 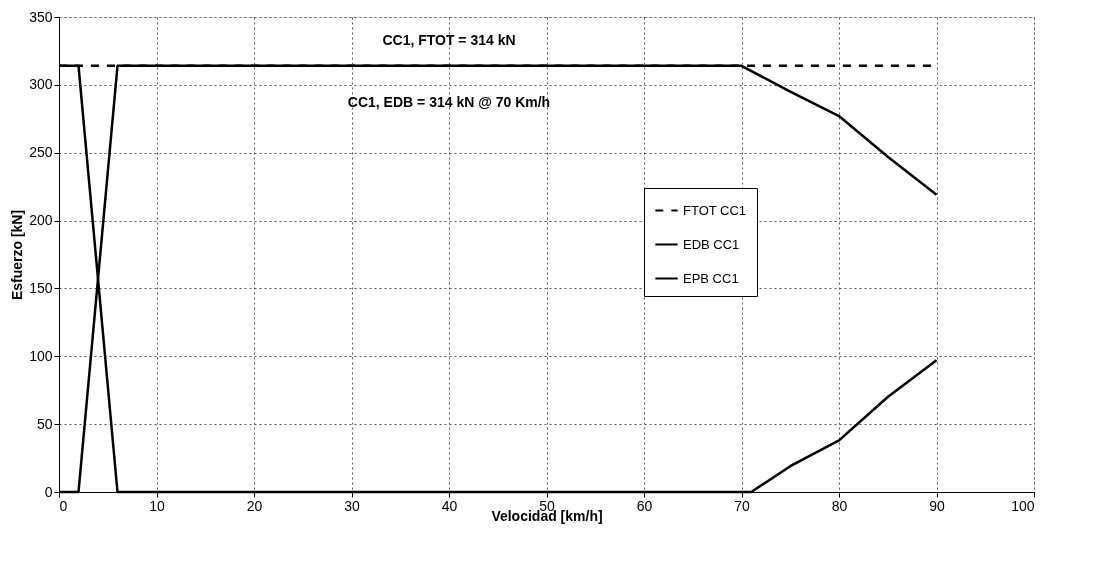 What do you see at coordinates (41, 220) in the screenshot?
I see `y-tick-label: 200` at bounding box center [41, 220].